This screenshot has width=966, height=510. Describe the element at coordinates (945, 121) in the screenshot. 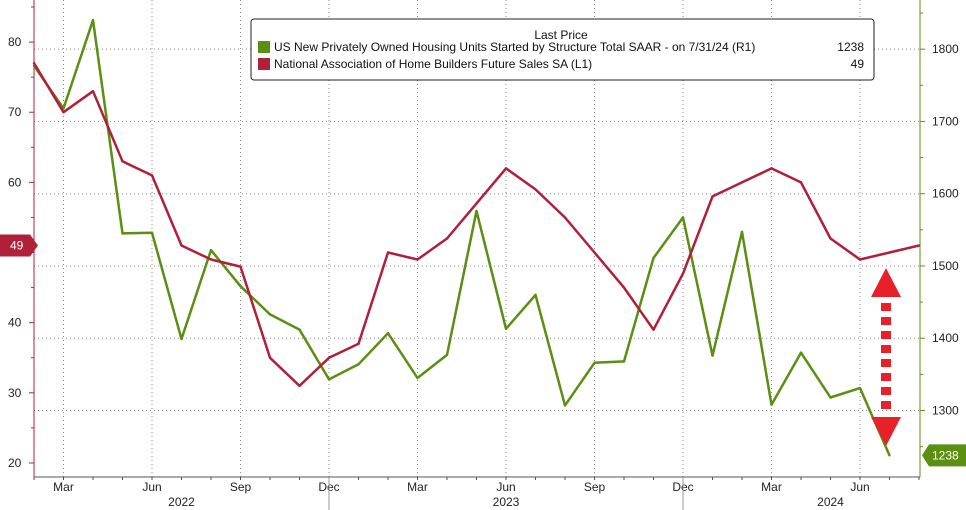

I see `right-axis-tick-label: 1700` at that location.